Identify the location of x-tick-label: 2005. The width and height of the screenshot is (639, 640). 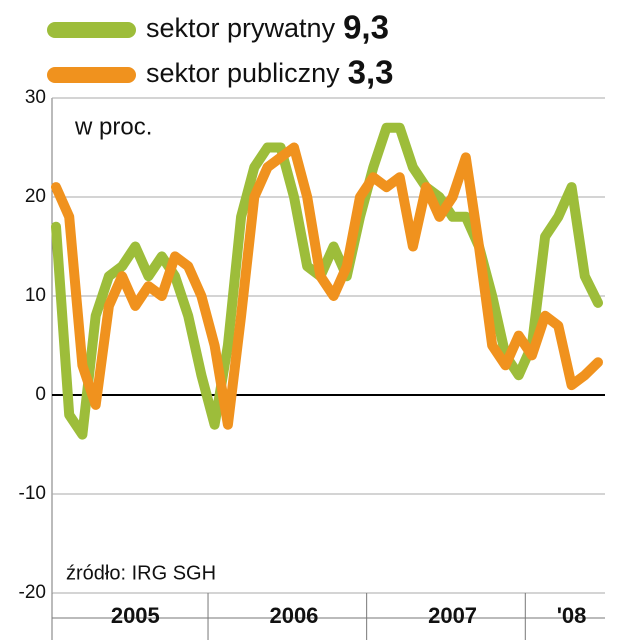
(135, 615).